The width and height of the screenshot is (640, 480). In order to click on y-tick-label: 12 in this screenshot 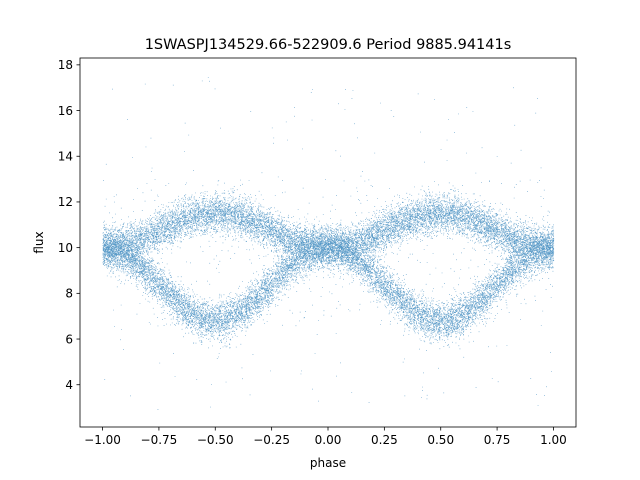, I will do `click(65, 202)`.